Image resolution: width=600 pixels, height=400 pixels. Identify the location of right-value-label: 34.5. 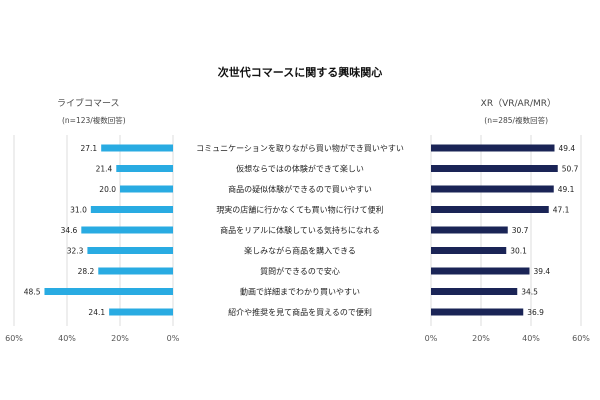
(529, 292).